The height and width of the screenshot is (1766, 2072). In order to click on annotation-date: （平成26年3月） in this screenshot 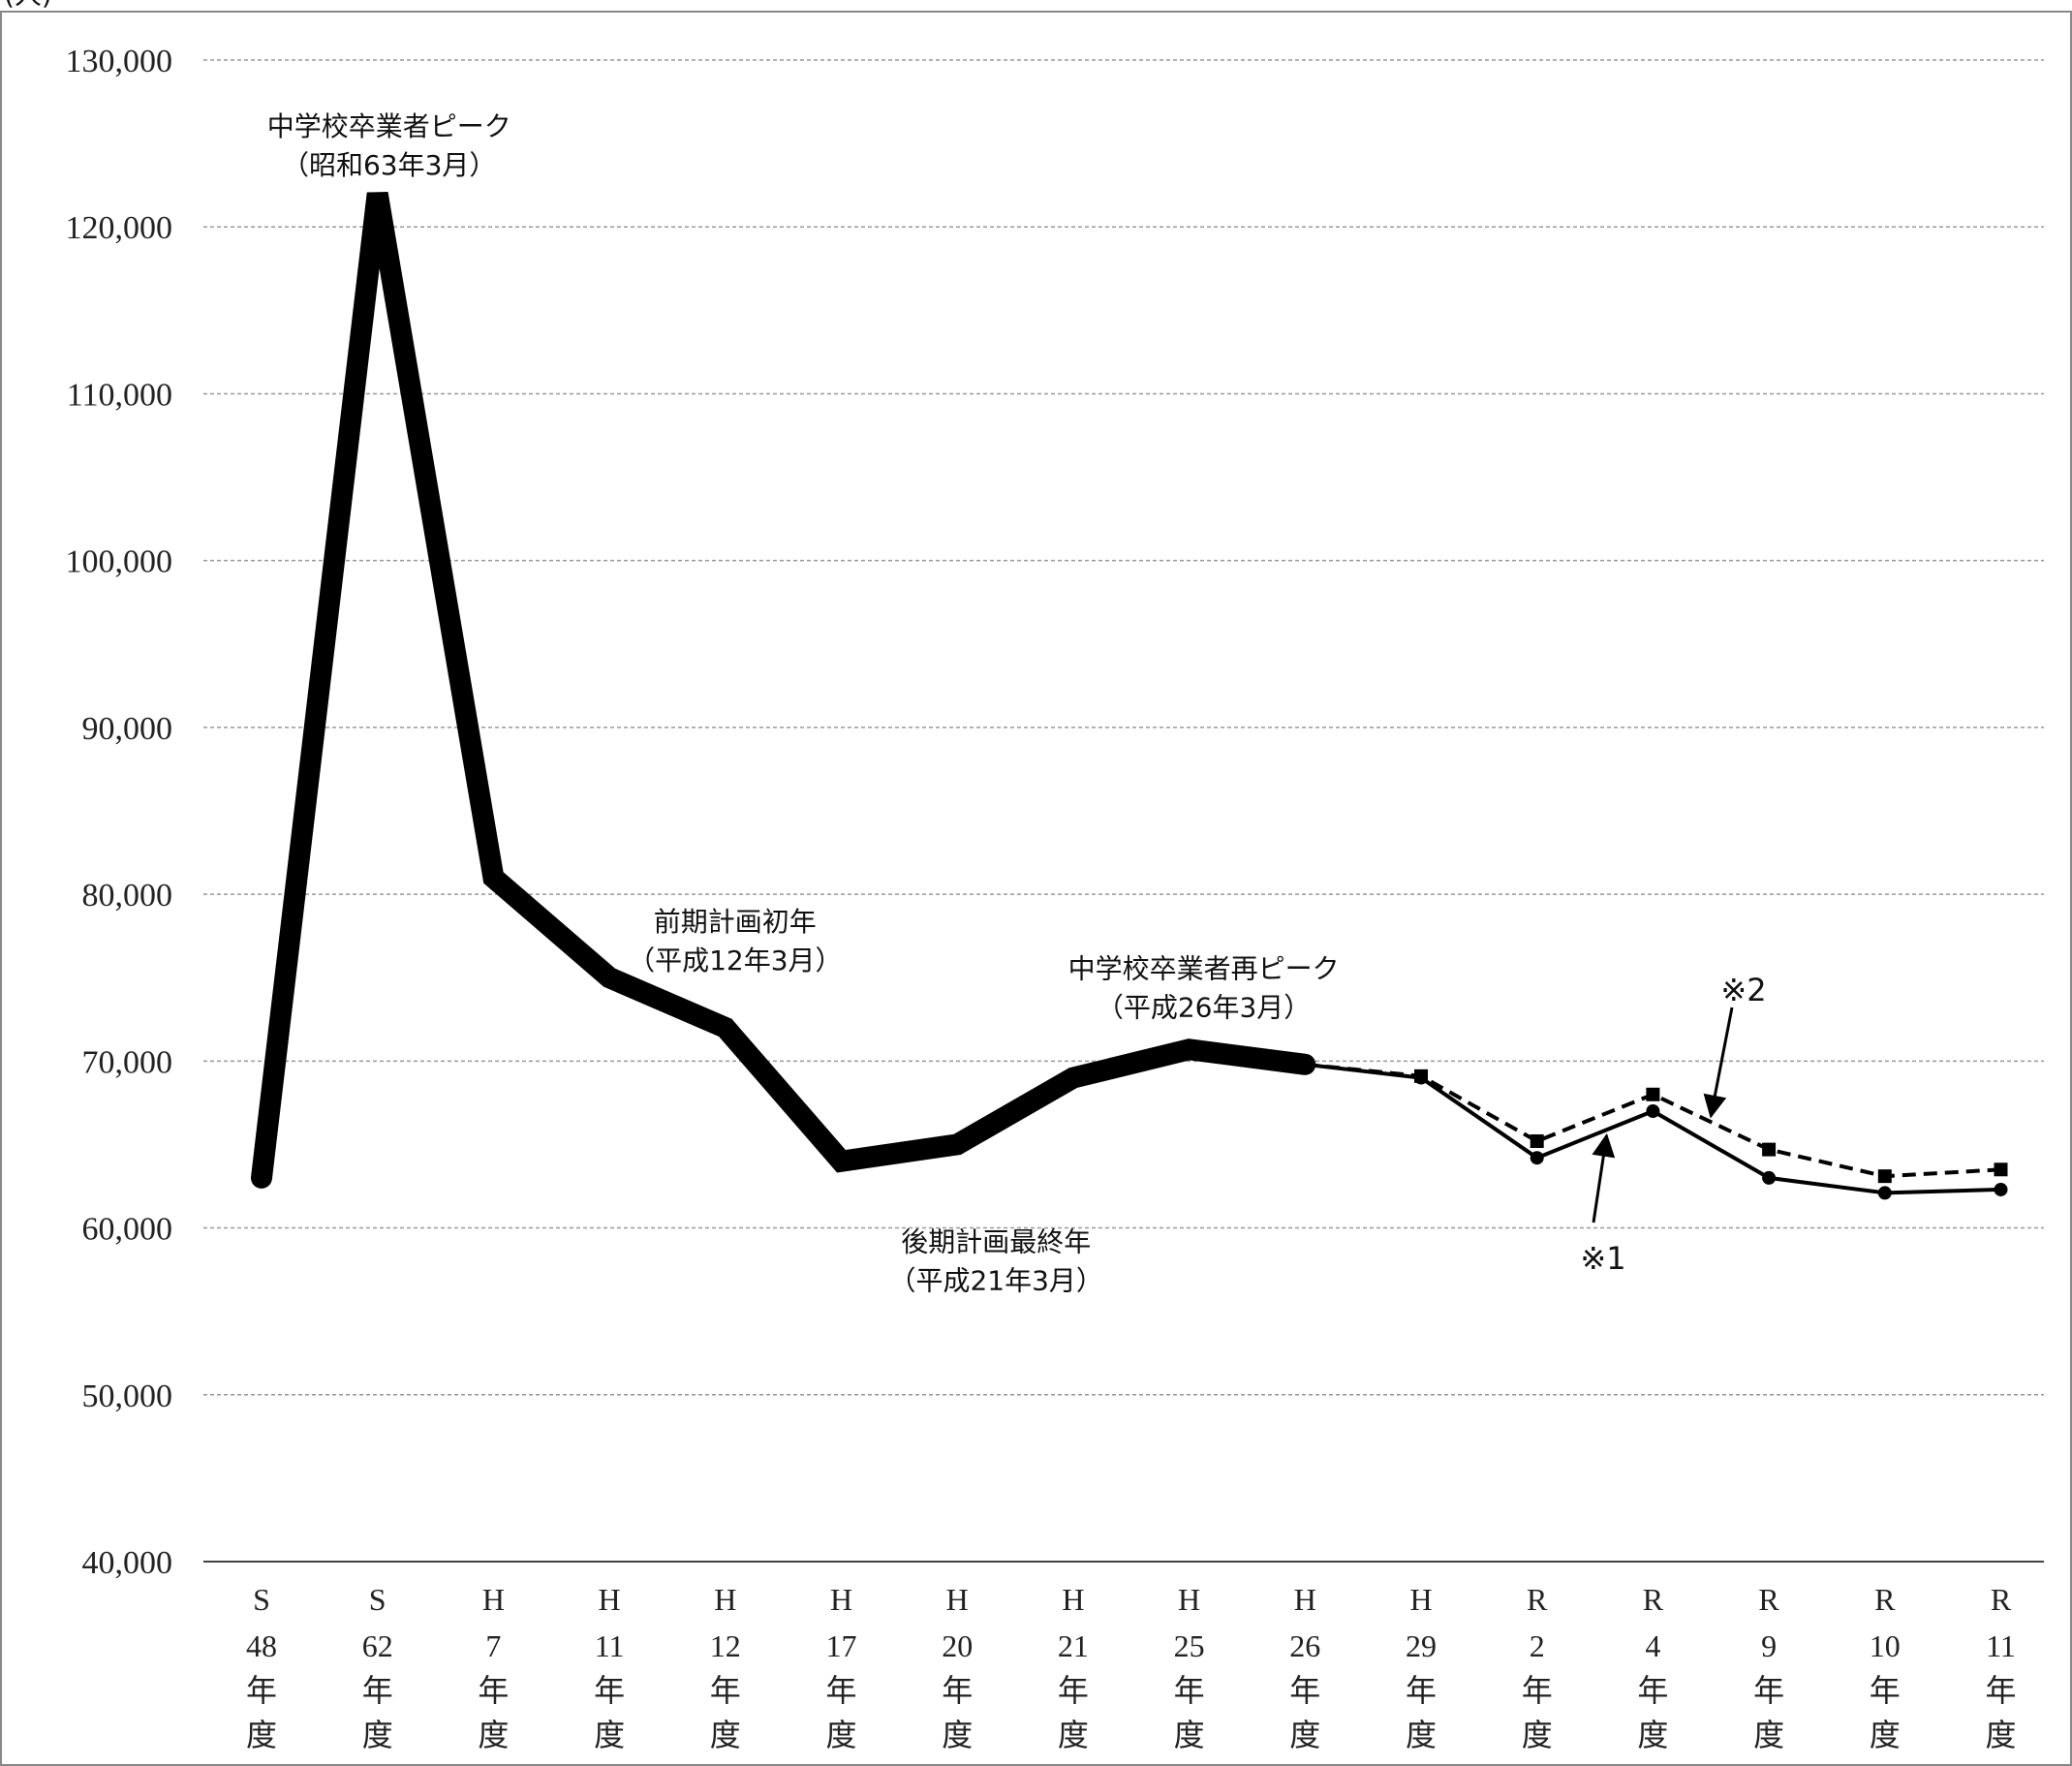, I will do `click(1204, 1007)`.